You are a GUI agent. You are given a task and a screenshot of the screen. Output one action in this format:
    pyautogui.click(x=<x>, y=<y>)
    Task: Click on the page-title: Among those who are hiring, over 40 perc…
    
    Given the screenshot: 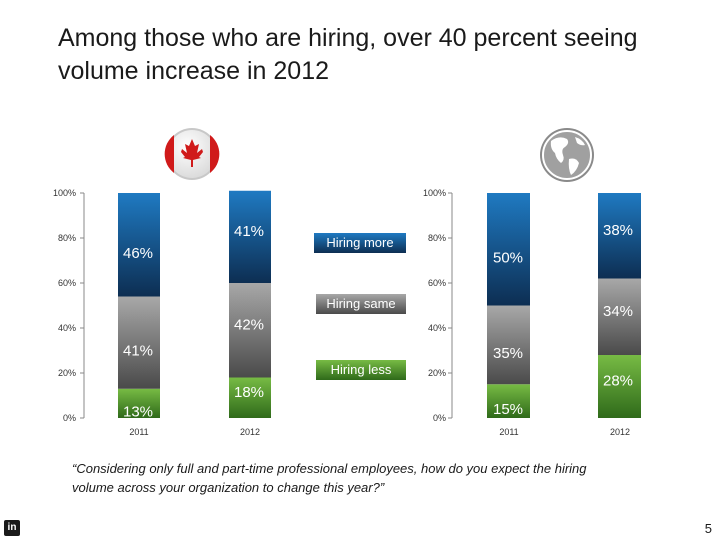 What is the action you would take?
    pyautogui.click(x=348, y=54)
    